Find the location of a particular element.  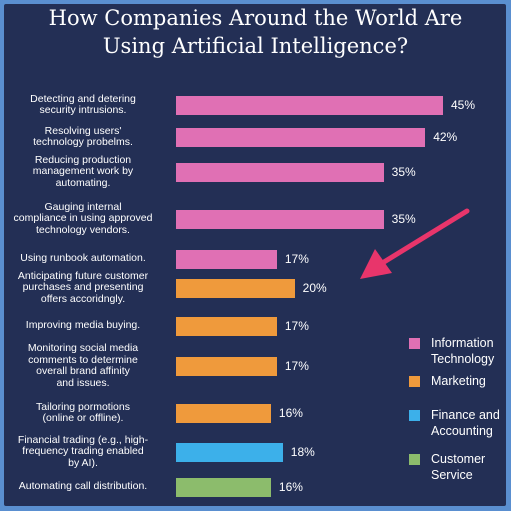

legend-label-line: Information is located at coordinates (462, 343).